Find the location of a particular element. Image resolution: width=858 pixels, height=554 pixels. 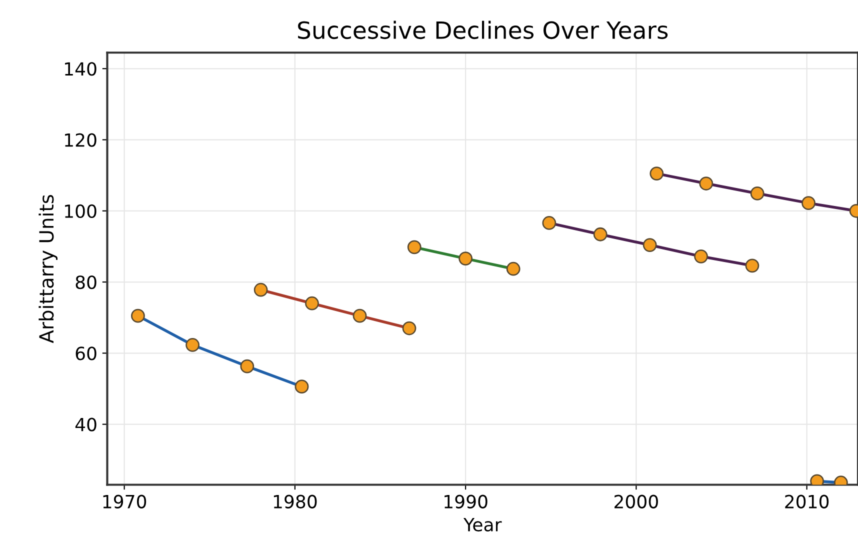

x-tick-label: 2000 is located at coordinates (636, 501).